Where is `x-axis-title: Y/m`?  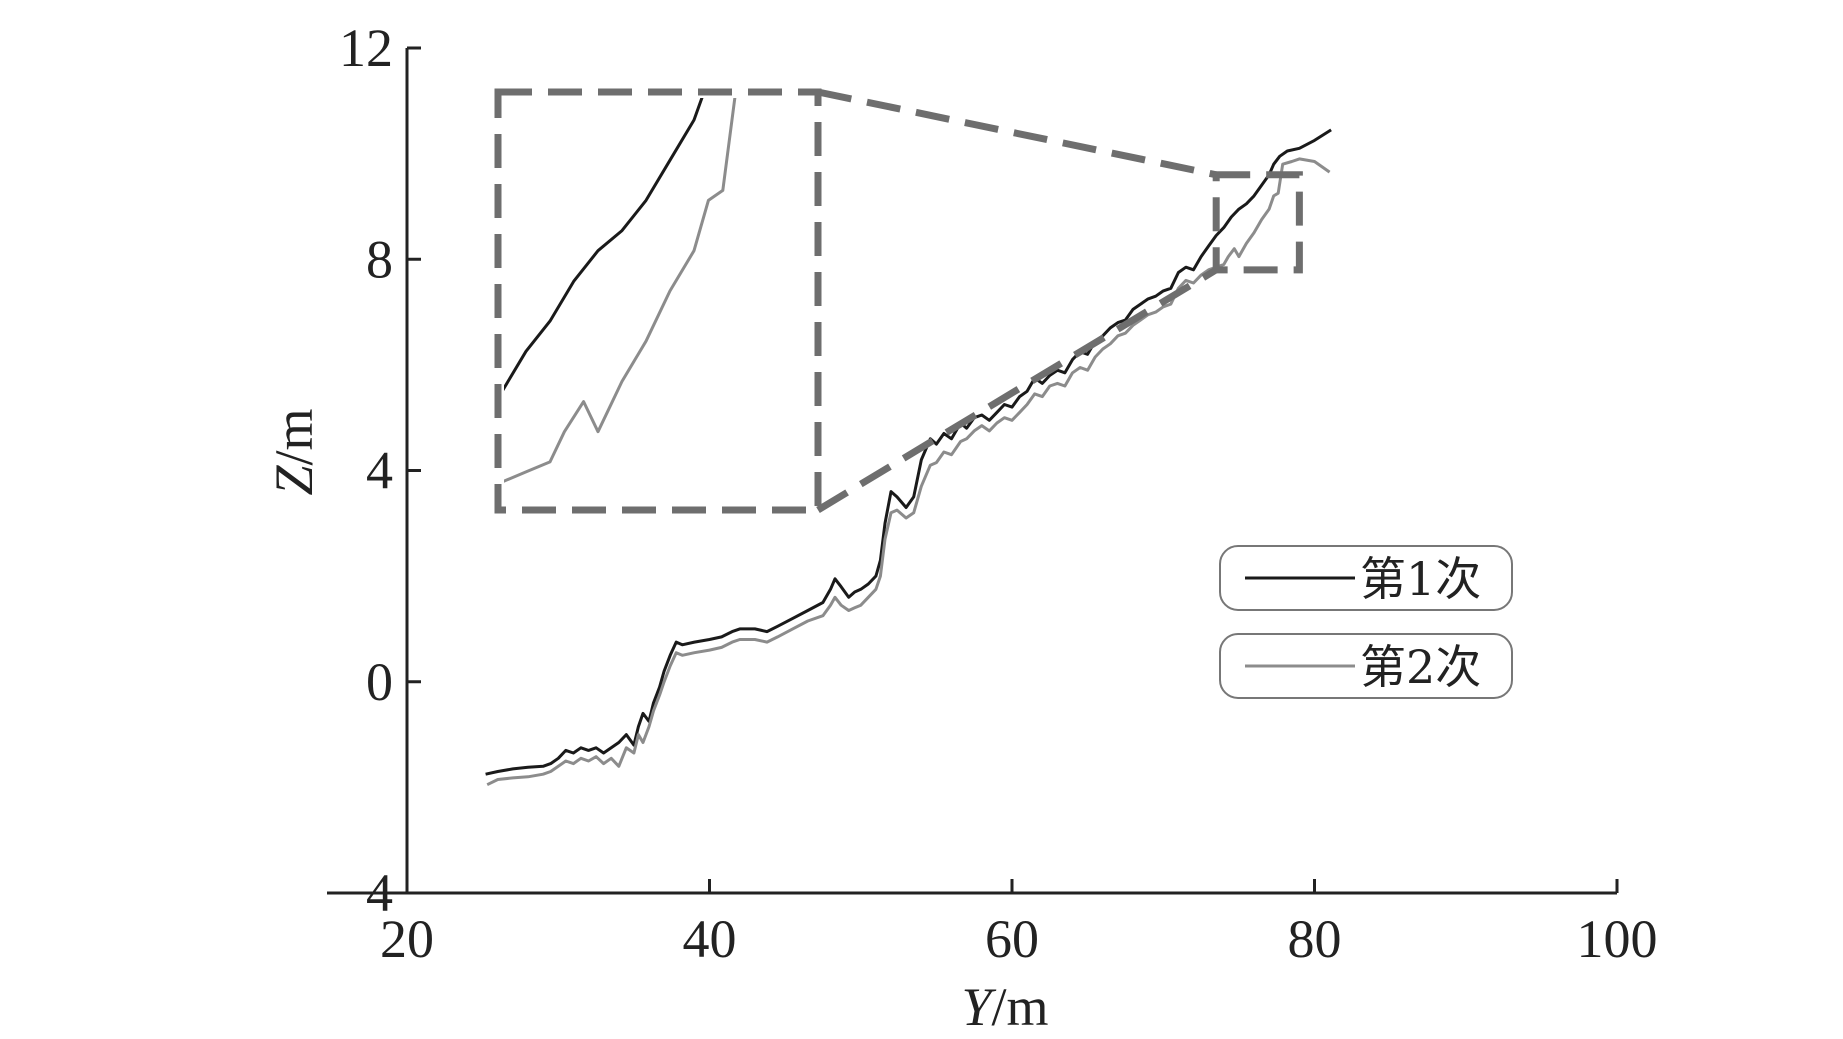 x-axis-title: Y/m is located at coordinates (1004, 1007).